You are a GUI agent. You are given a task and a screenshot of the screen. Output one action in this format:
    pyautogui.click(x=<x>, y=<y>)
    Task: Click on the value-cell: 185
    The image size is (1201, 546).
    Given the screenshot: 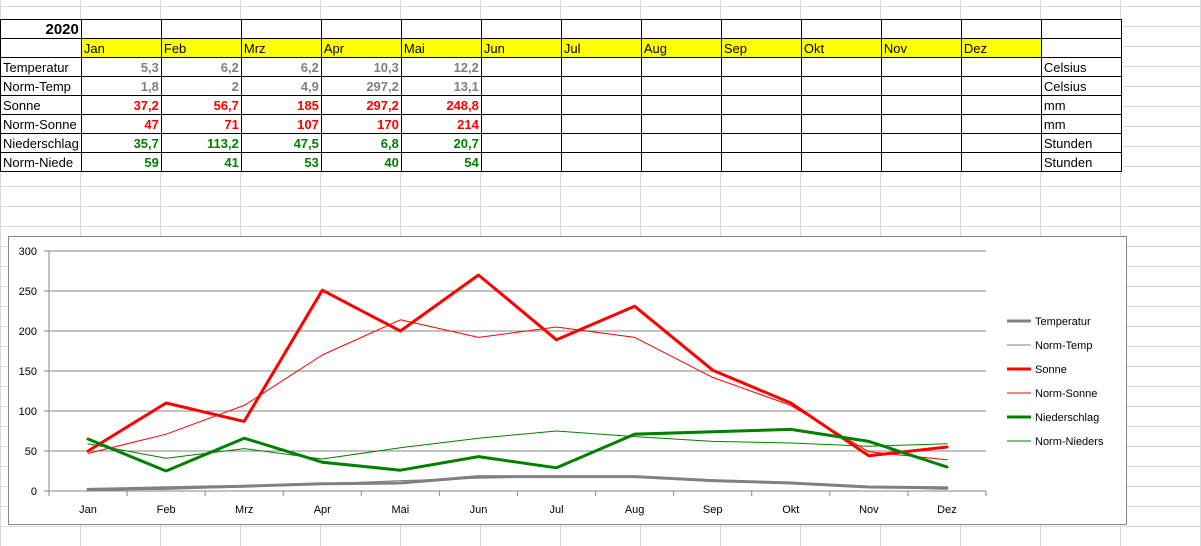 What is the action you would take?
    pyautogui.click(x=281, y=105)
    